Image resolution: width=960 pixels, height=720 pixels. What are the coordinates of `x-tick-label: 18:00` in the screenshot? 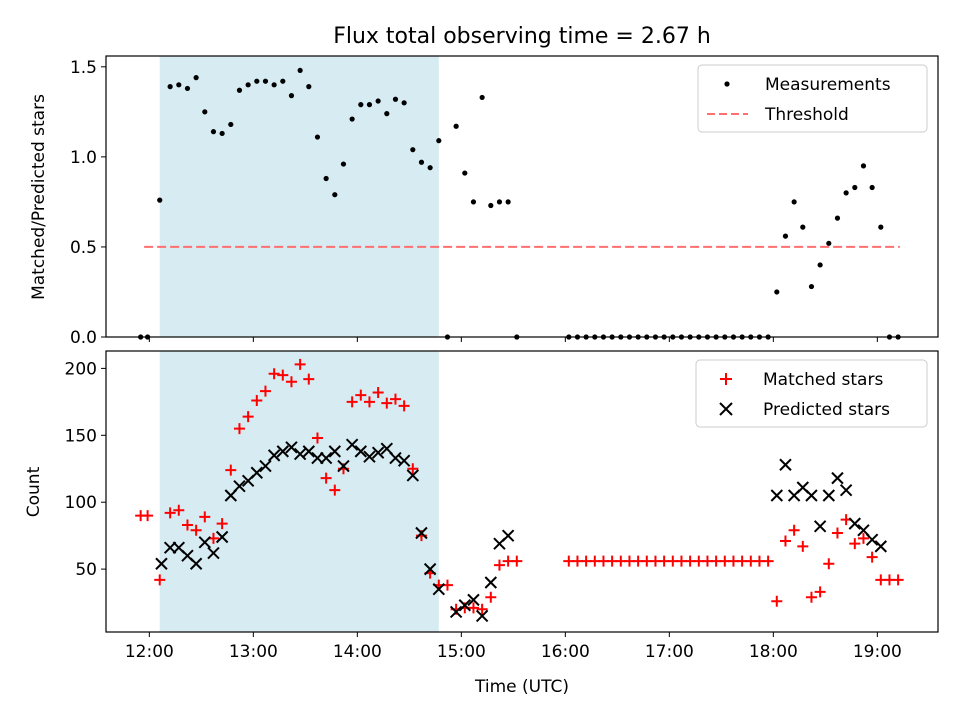 It's located at (773, 652).